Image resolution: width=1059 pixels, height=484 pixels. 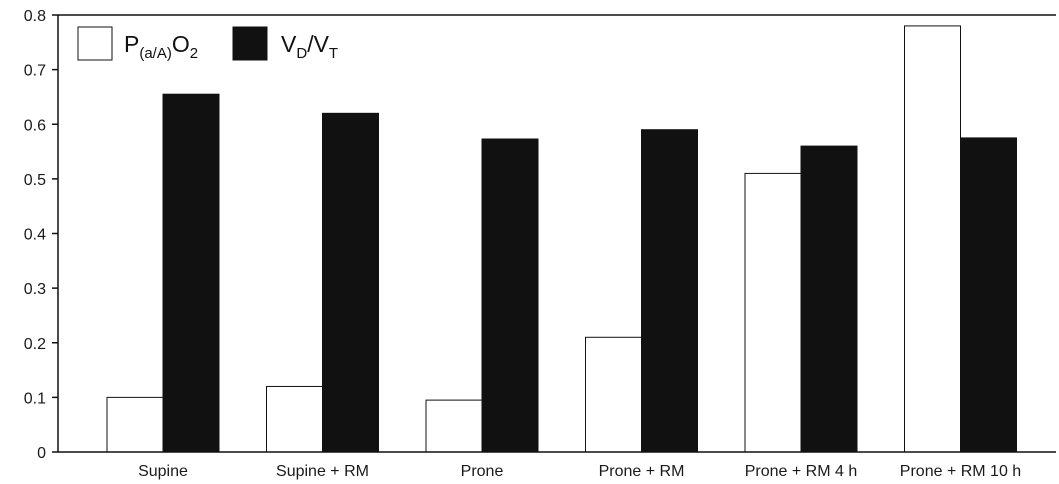 What do you see at coordinates (41, 453) in the screenshot?
I see `y-tick-label: 0` at bounding box center [41, 453].